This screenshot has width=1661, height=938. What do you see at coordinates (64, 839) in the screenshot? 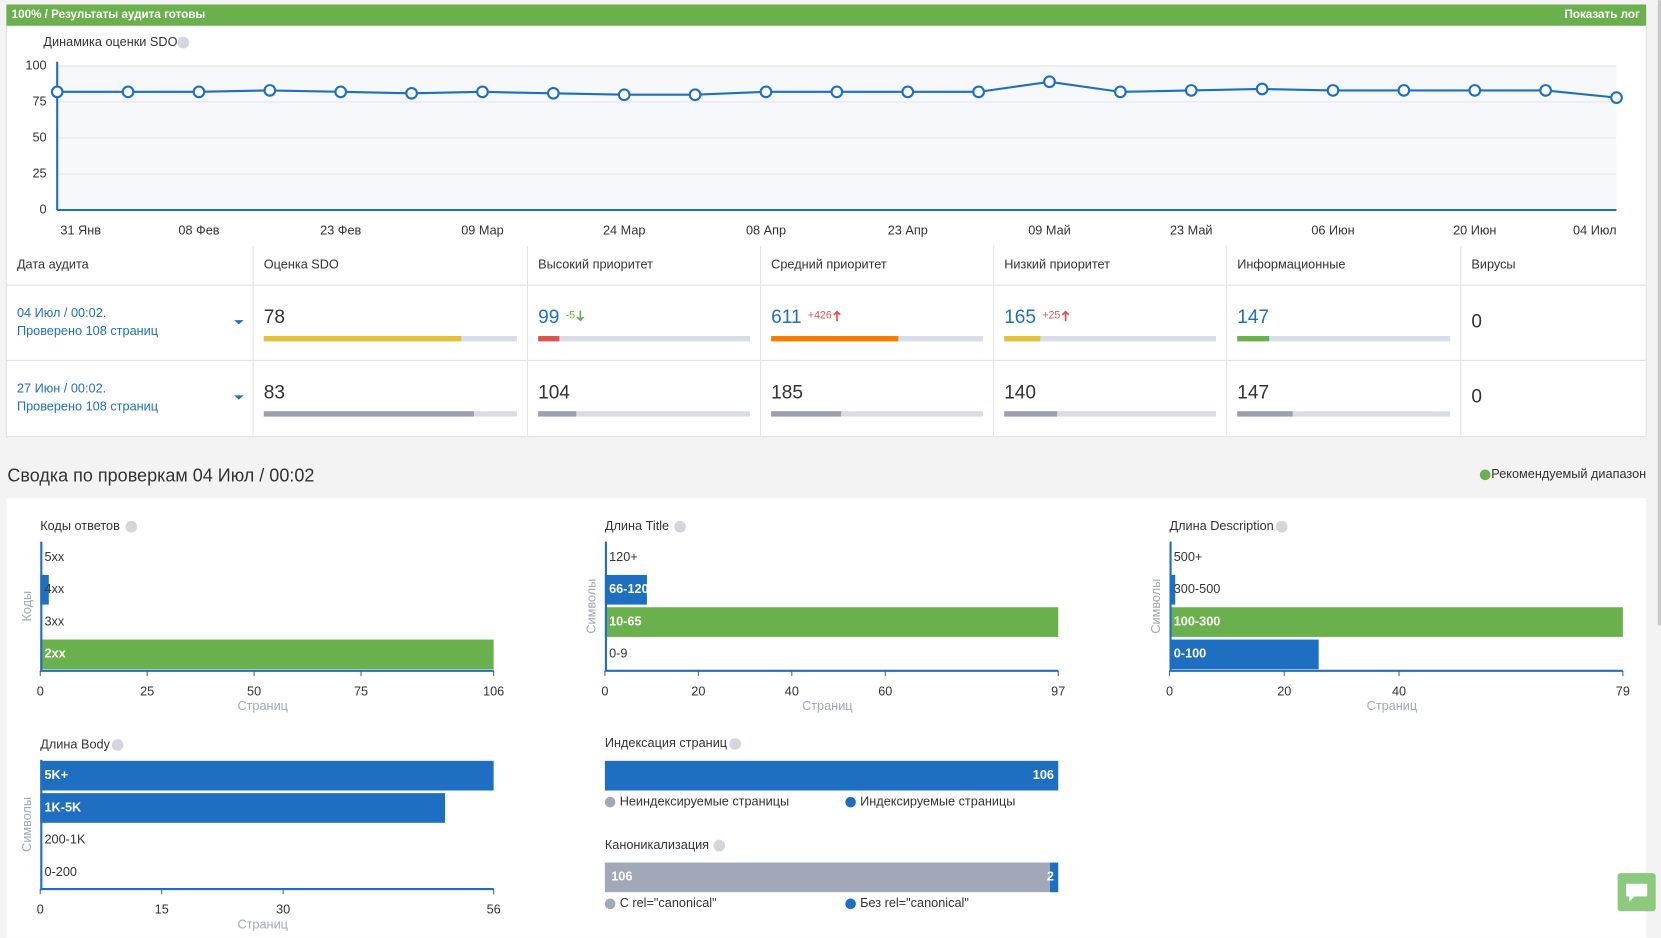
I see `bar-category-label: 200-1K` at bounding box center [64, 839].